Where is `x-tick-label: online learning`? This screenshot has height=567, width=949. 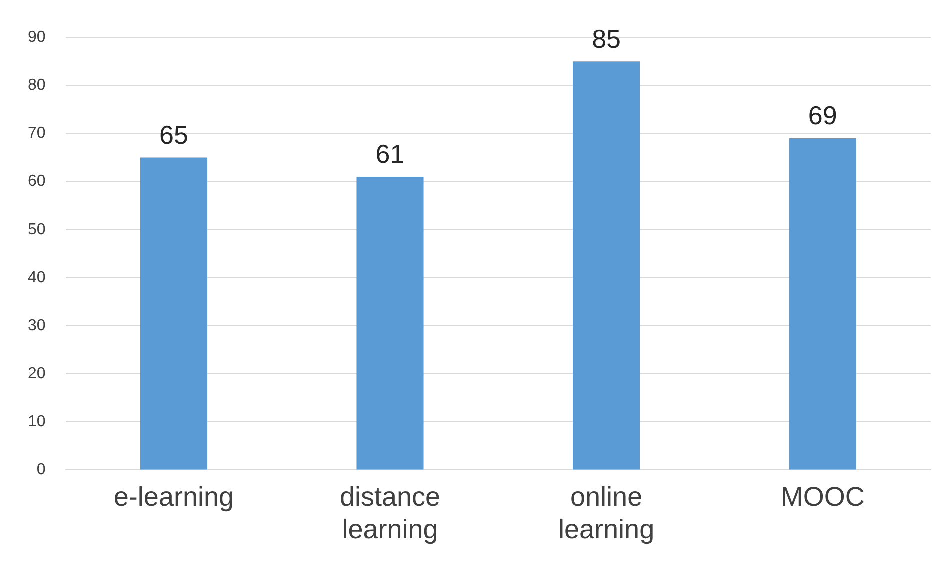
x-tick-label: online learning is located at coordinates (606, 513).